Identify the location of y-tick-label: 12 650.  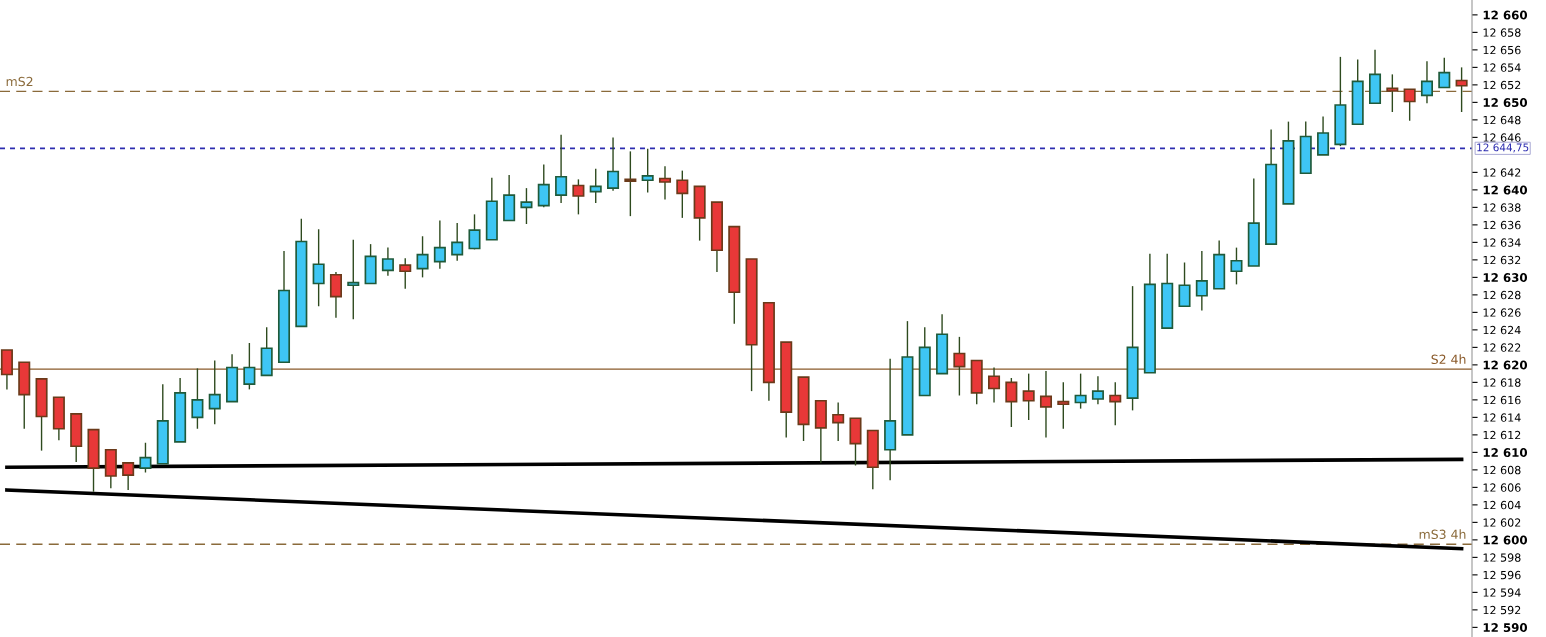
(1505, 103).